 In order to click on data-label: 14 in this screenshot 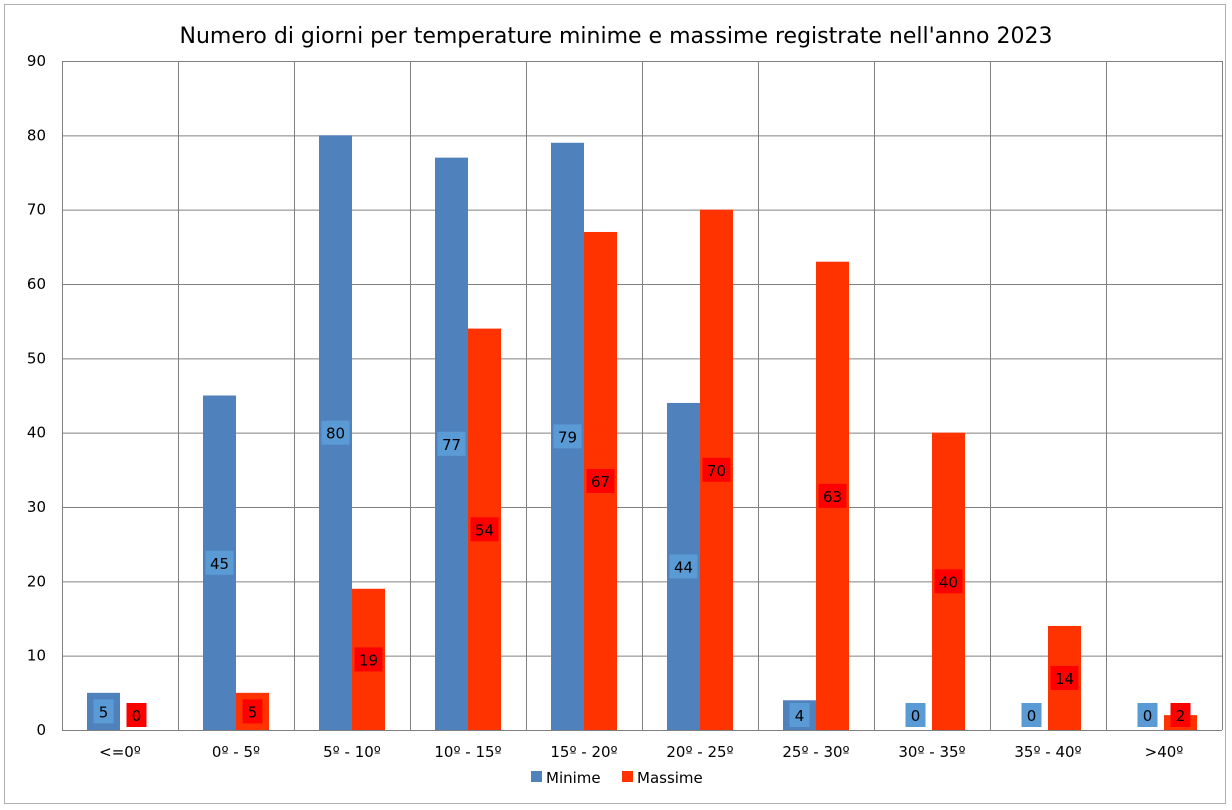, I will do `click(1064, 679)`.